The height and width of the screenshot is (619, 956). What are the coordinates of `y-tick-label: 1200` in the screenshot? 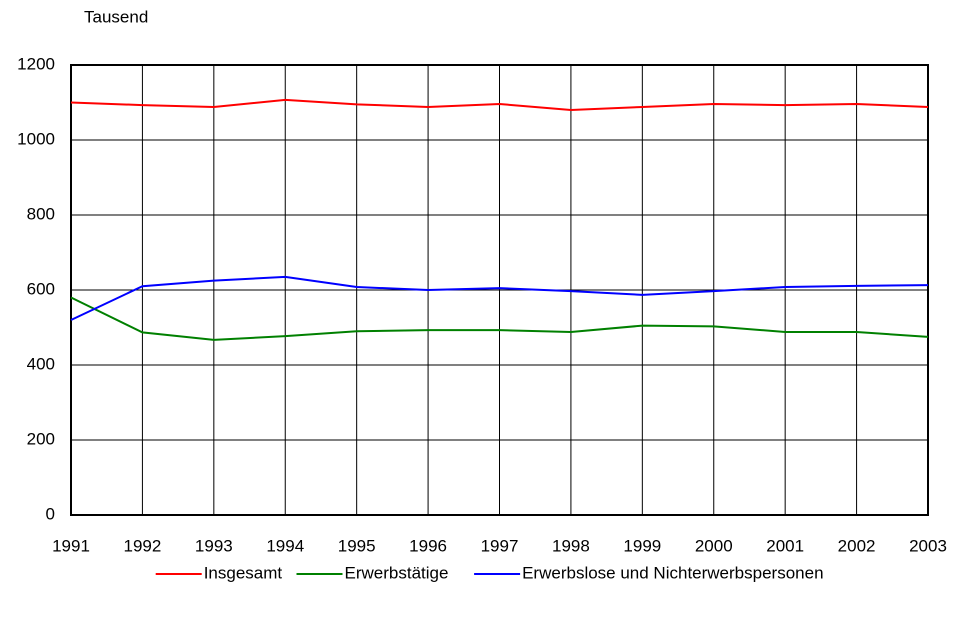 It's located at (36, 63).